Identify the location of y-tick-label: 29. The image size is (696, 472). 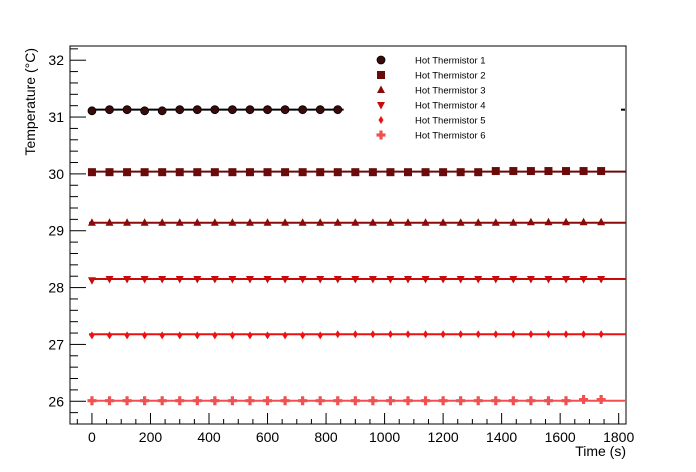
(56, 231).